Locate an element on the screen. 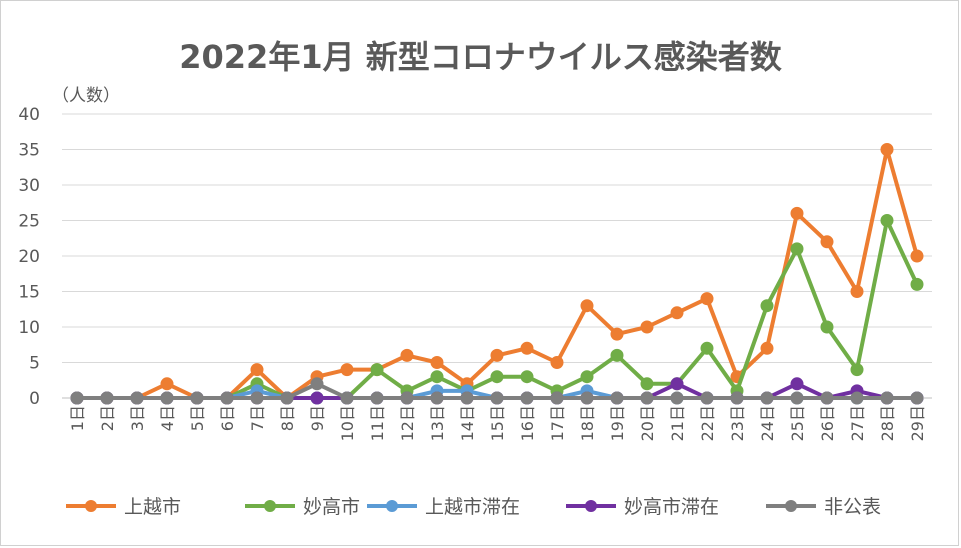 The height and width of the screenshot is (548, 961). x-tick-label: 12日 is located at coordinates (407, 423).